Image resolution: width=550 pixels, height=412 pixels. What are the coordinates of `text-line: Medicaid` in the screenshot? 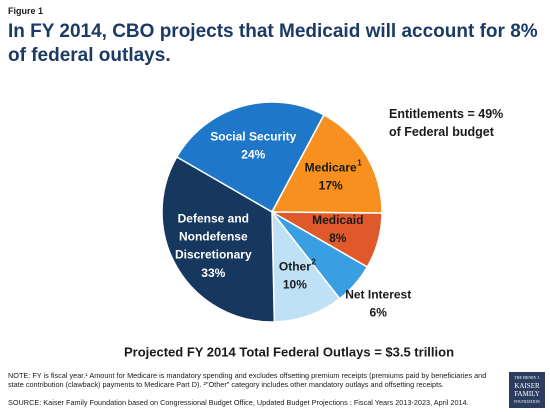 It's located at (337, 220).